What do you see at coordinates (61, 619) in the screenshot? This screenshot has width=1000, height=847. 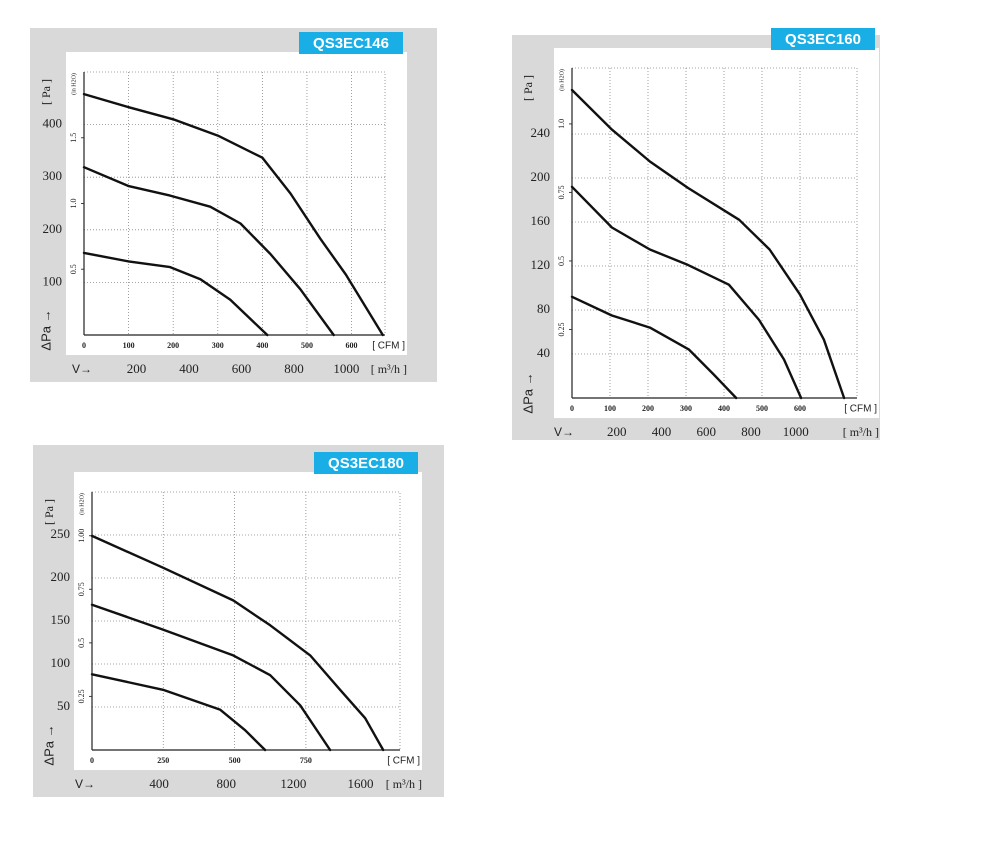 I see `y-tick-label: 150` at bounding box center [61, 619].